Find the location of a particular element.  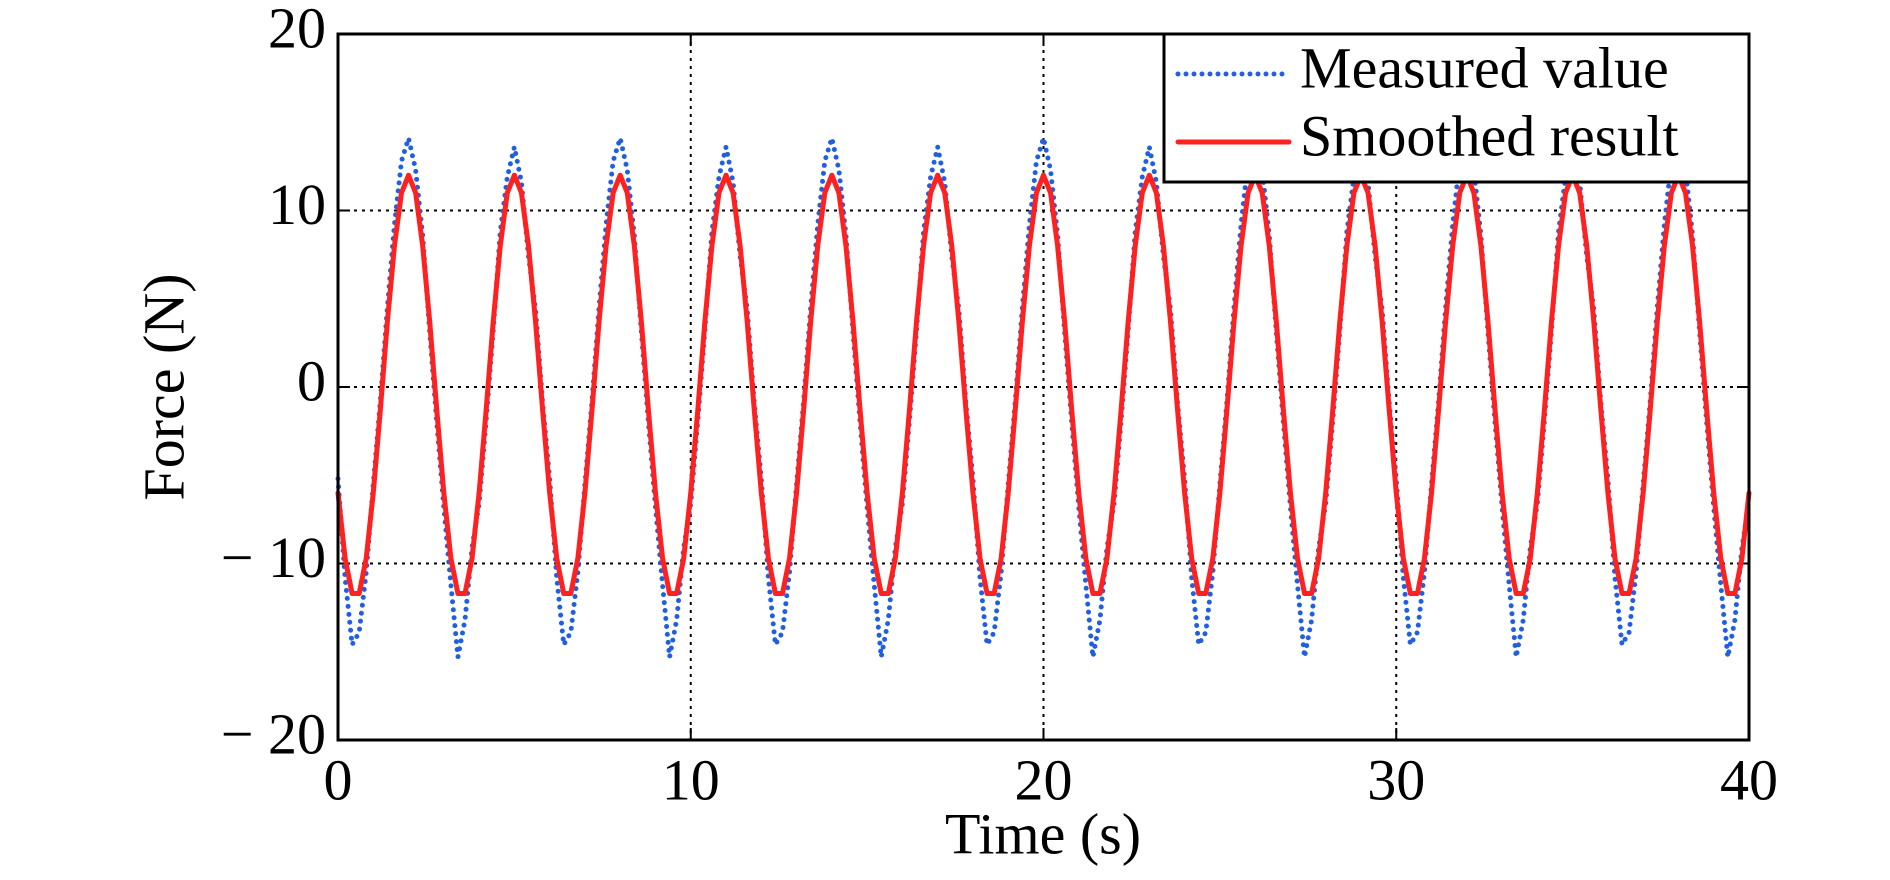

legend-label: Smoothed result is located at coordinates (1489, 135).